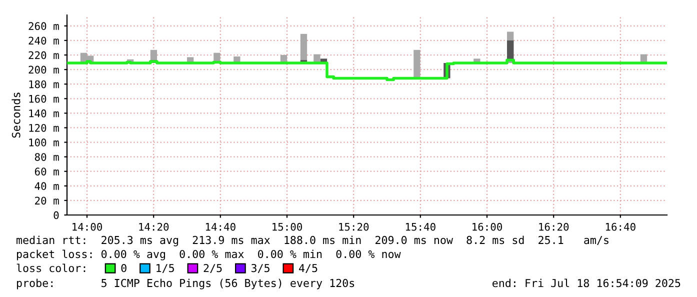 The image size is (697, 297). I want to click on x-tick-label: 16:40, so click(621, 226).